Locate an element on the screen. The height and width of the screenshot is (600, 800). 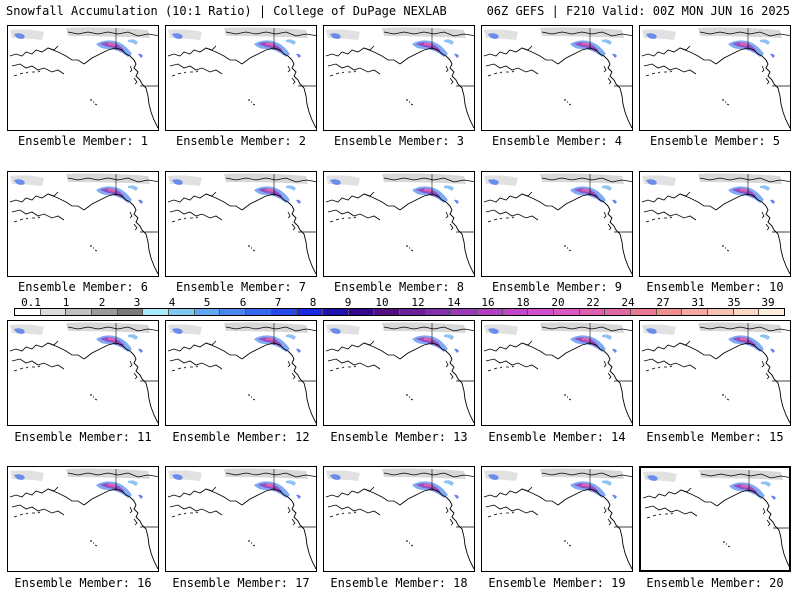
ensemble-member-label: Ensemble Member: 19 is located at coordinates (557, 583).